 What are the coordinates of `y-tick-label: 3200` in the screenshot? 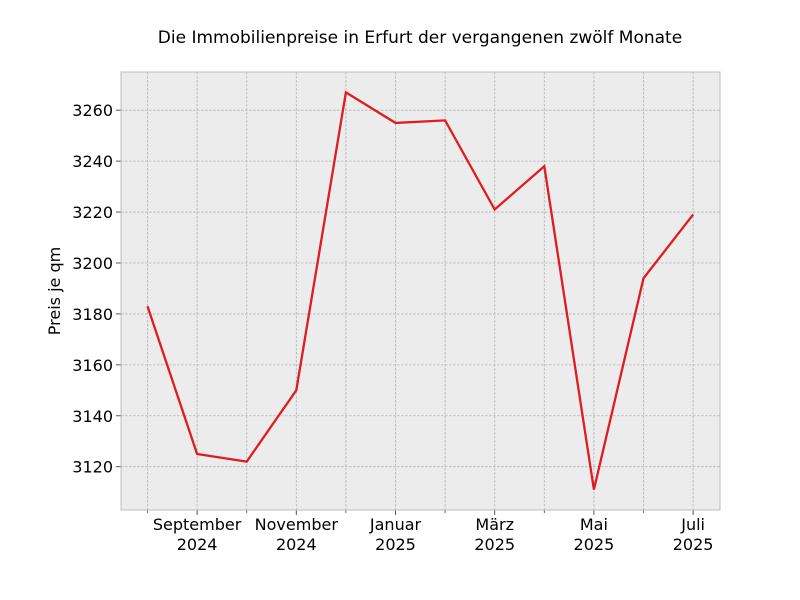 It's located at (92, 263).